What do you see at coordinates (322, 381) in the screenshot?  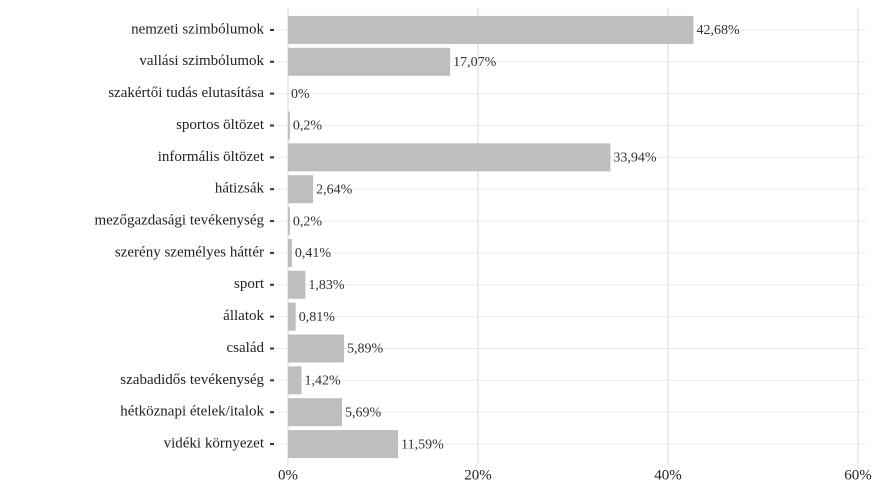 I see `value-label: 1,42%` at bounding box center [322, 381].